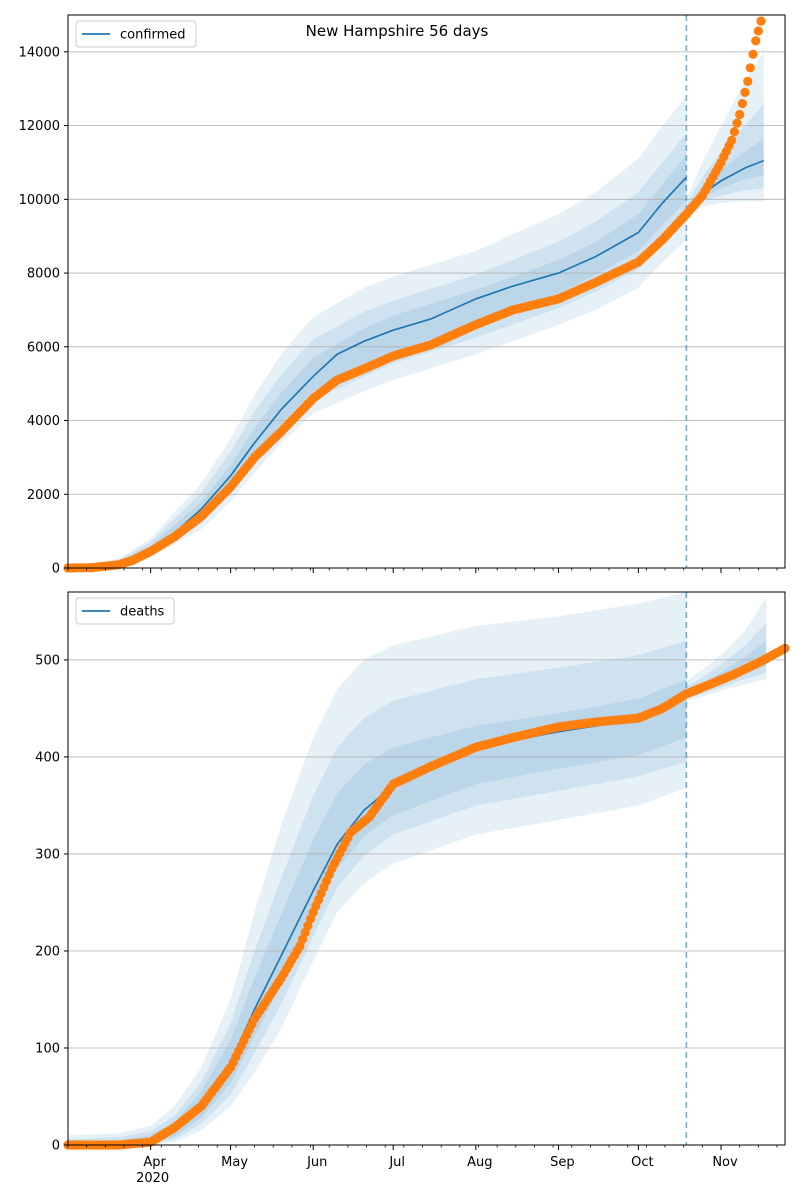  What do you see at coordinates (47, 1048) in the screenshot?
I see `deaths-y-tick-label: 100` at bounding box center [47, 1048].